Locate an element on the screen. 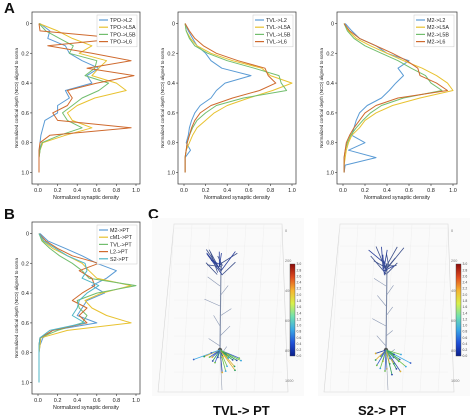  render-background is located at coordinates (394, 307).